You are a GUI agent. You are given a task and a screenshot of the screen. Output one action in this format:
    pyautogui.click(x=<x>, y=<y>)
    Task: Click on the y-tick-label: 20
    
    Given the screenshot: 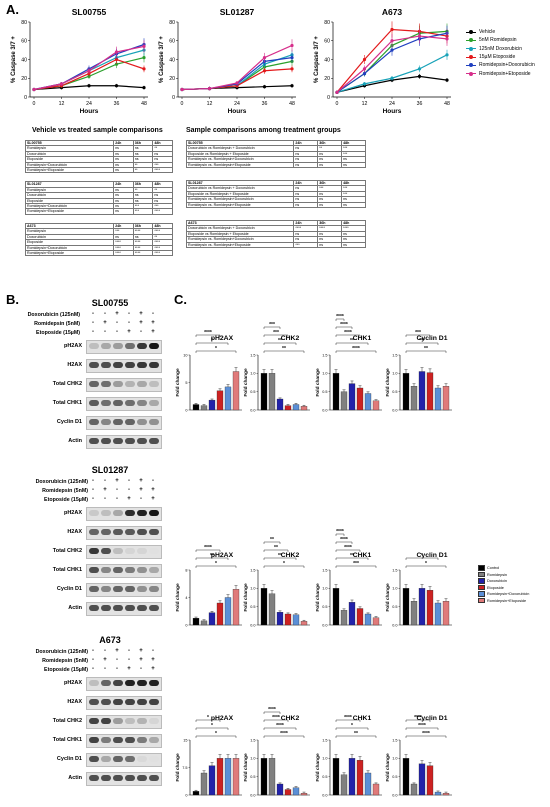 What is the action you would take?
    pyautogui.click(x=24, y=79)
    